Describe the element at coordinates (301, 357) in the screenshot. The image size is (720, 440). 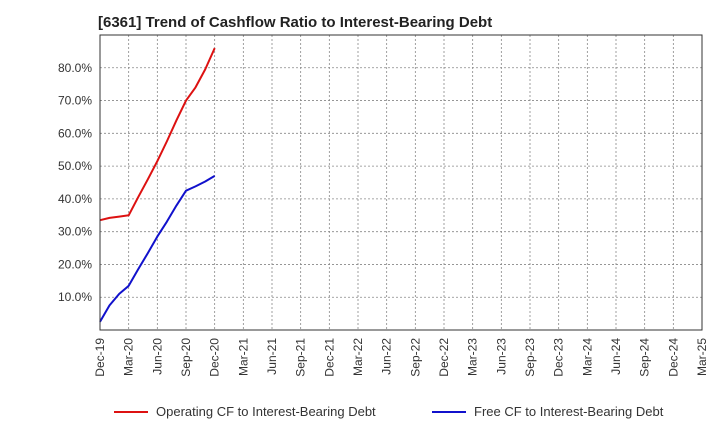
I see `x-tick-label: Sep-21` at that location.